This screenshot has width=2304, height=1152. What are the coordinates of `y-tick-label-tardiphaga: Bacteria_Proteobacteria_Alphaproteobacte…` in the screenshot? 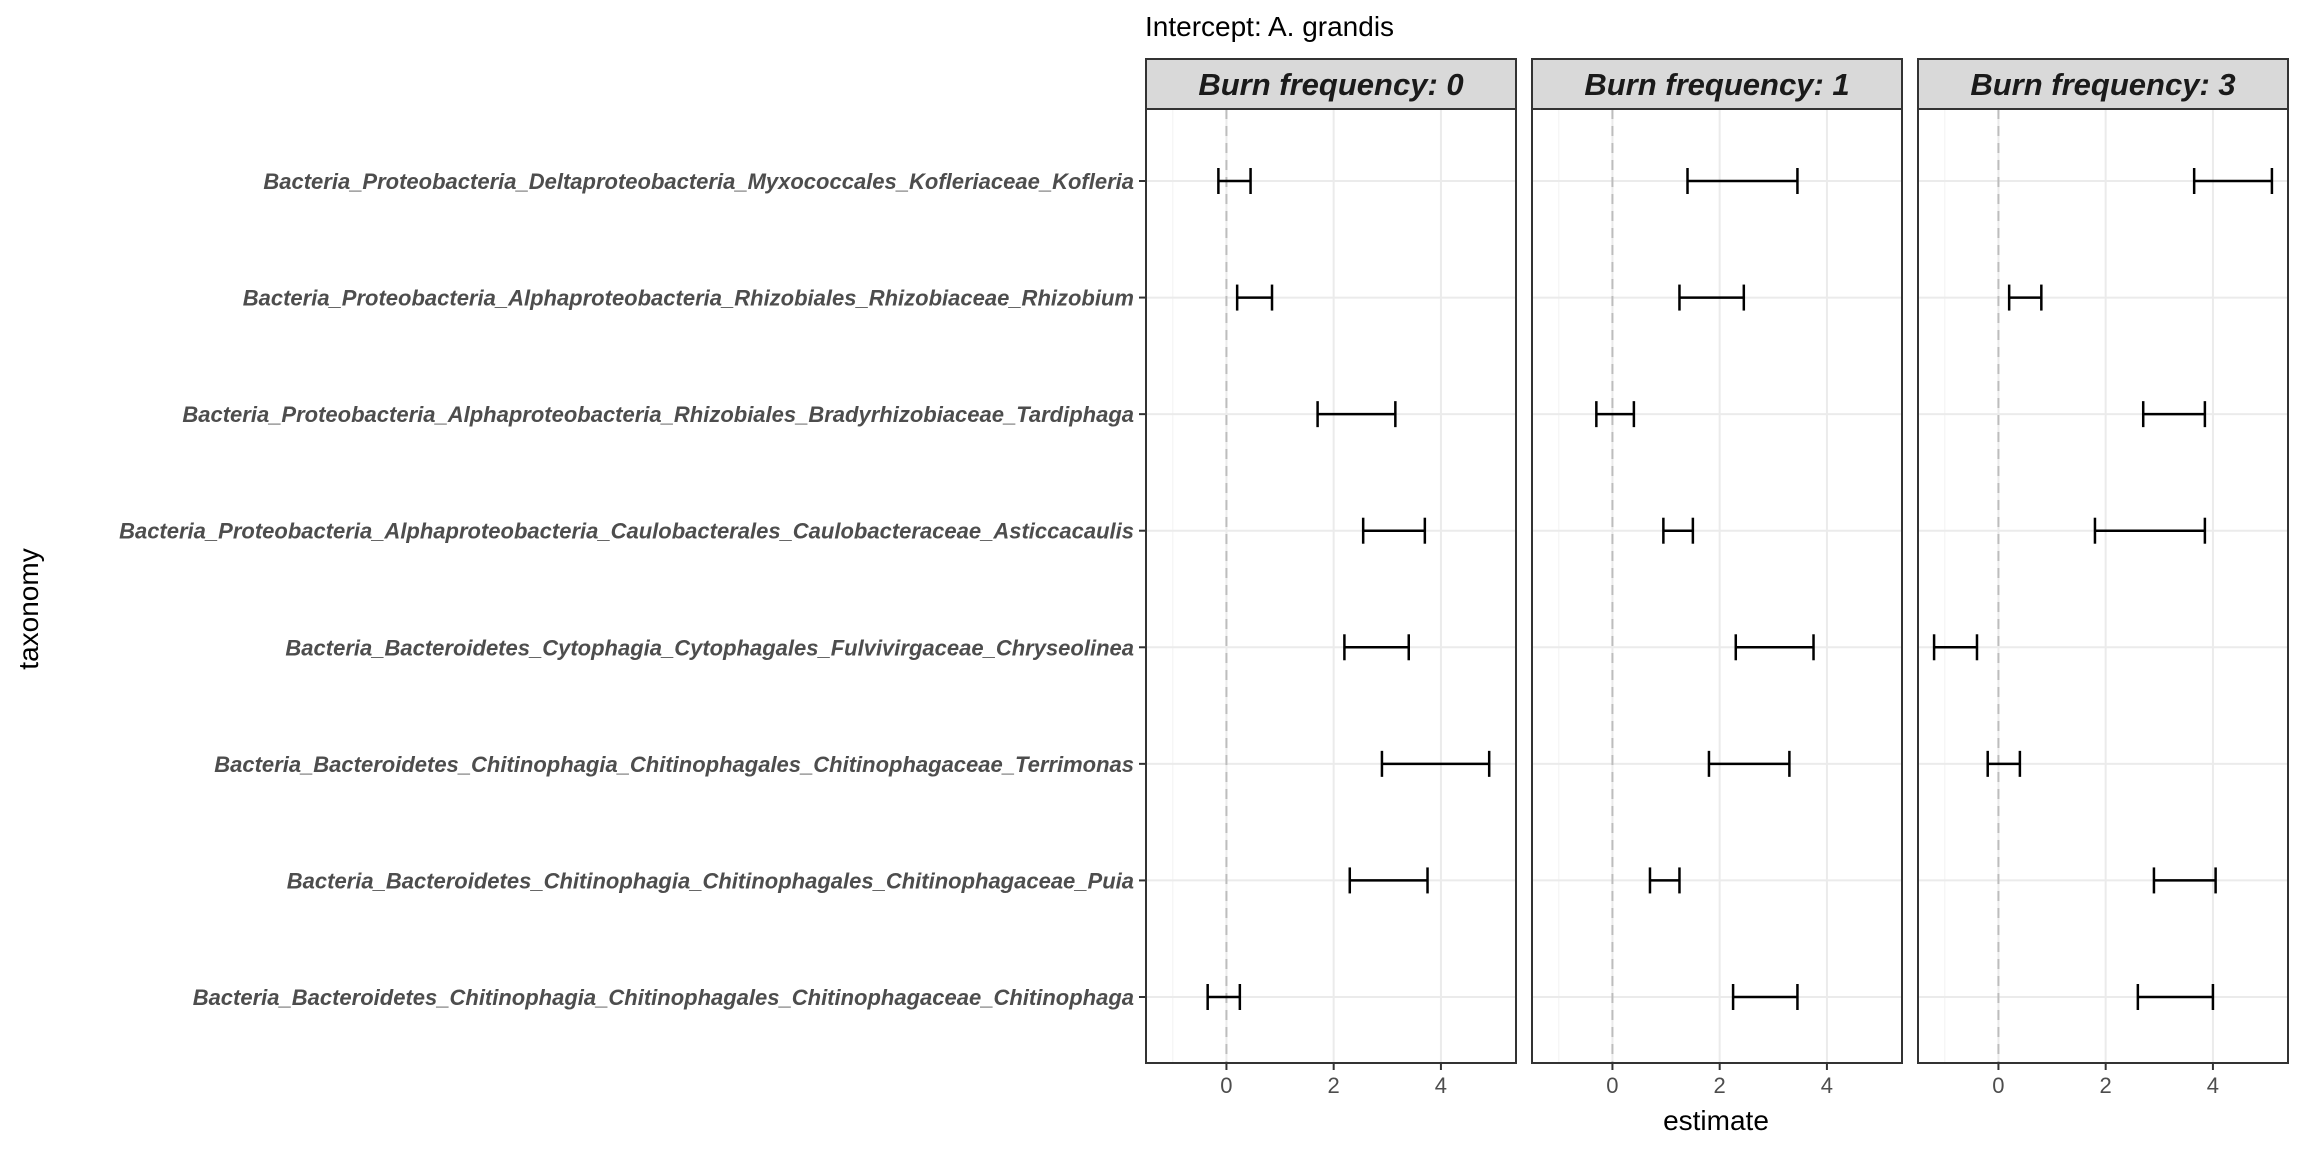 It's located at (658, 414).